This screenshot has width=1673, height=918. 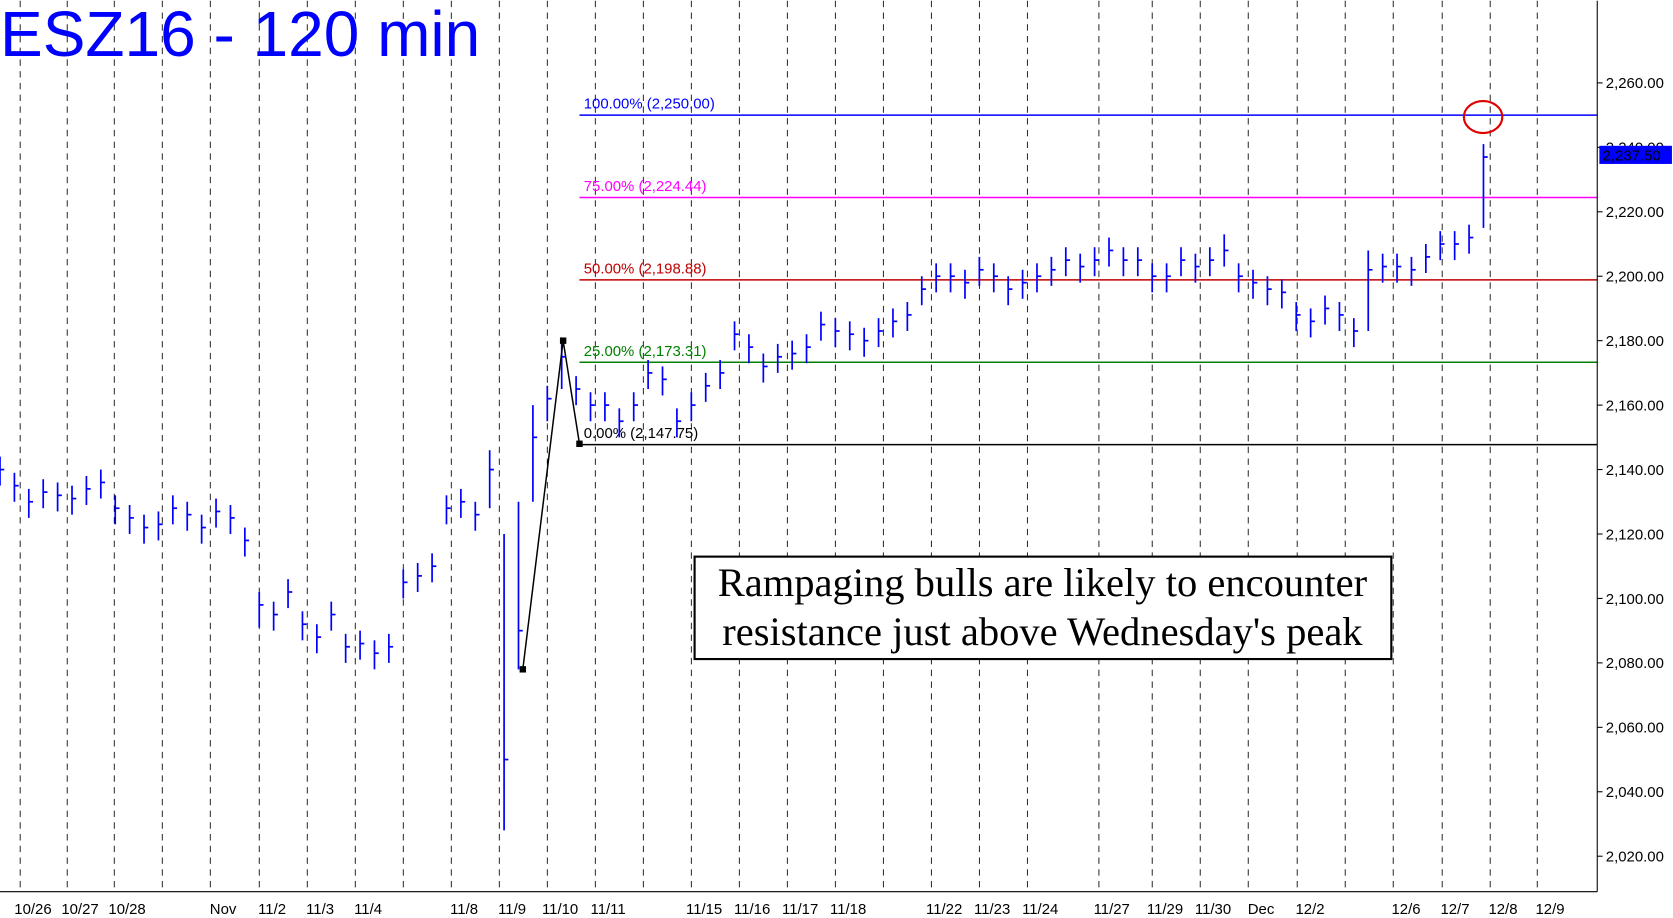 I want to click on swing-line, so click(x=551, y=505).